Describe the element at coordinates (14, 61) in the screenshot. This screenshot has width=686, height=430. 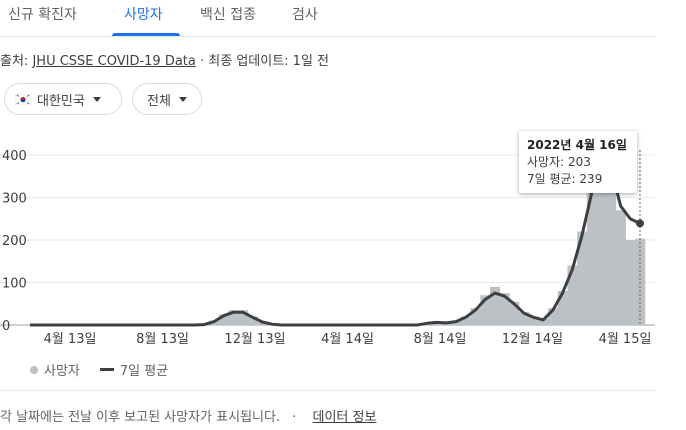
I see `source-prefix: 출처:` at that location.